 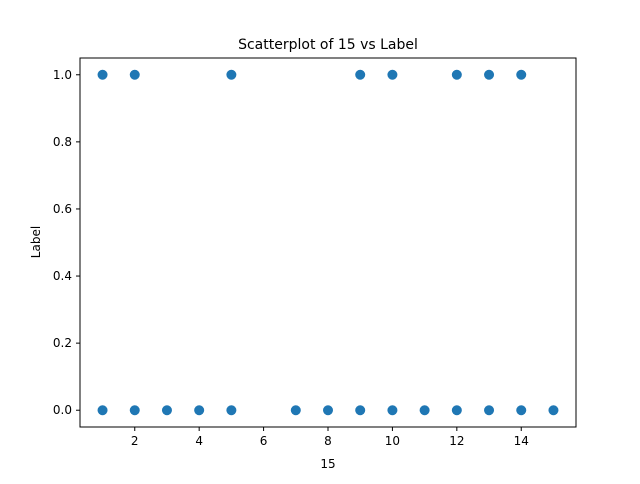 I want to click on y-tick-label: 0.8, so click(x=62, y=142).